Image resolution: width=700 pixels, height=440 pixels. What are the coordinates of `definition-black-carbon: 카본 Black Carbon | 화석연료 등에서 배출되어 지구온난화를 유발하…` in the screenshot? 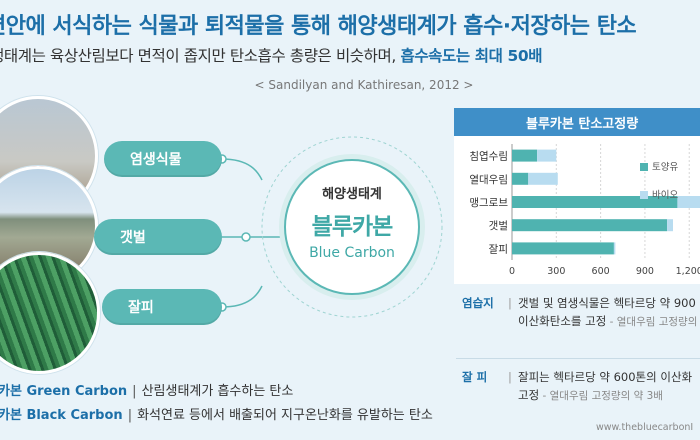 It's located at (216, 413).